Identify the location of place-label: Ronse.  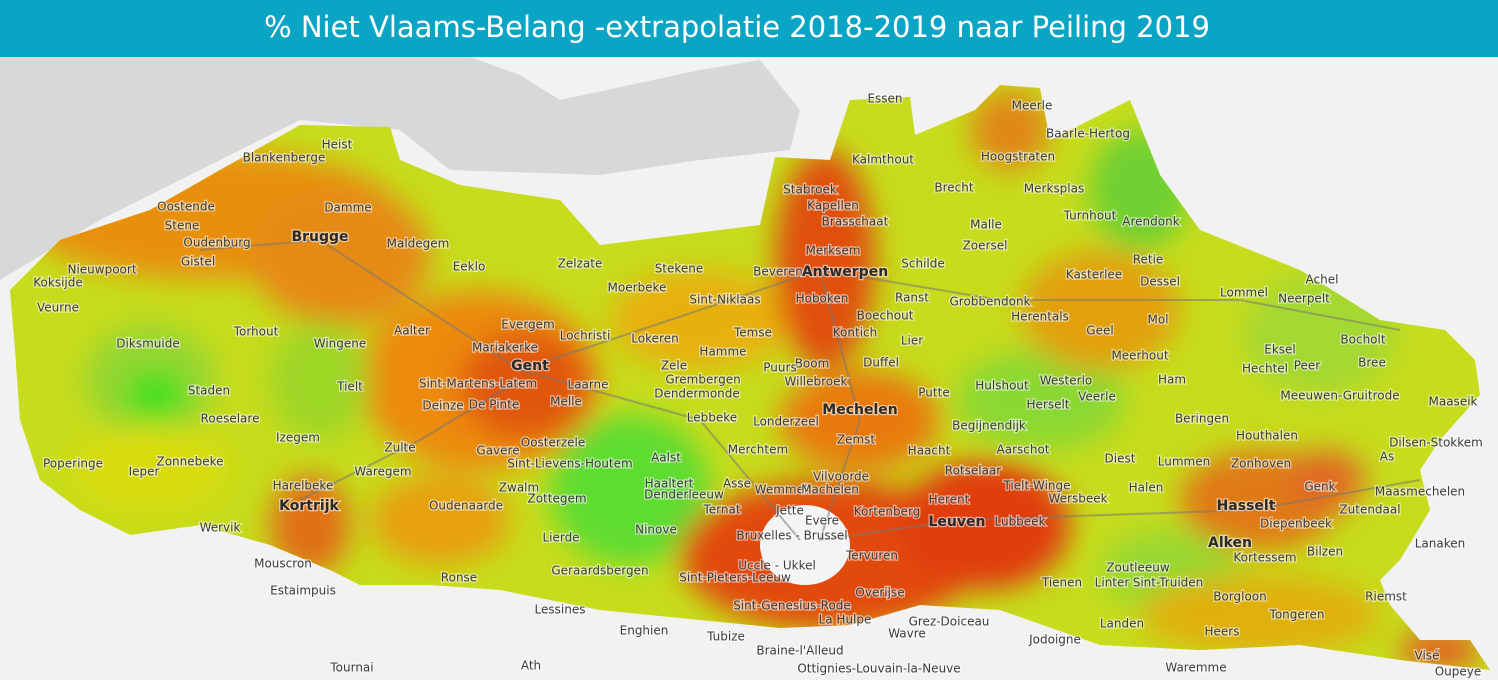
(459, 578).